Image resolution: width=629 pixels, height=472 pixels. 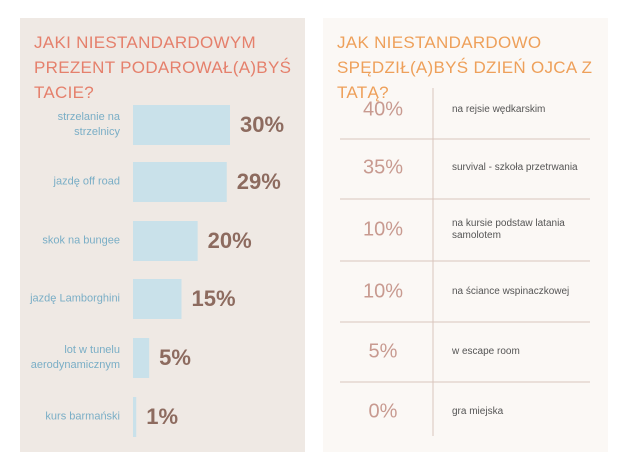 What do you see at coordinates (75, 357) in the screenshot?
I see `category-label: lot w tunelu aerodynamicznym` at bounding box center [75, 357].